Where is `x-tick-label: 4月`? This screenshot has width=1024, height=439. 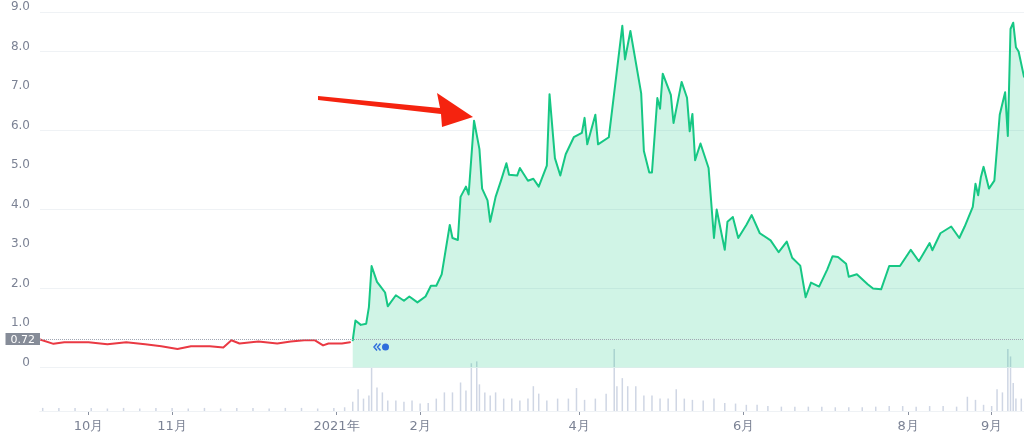
x-tick-label: 4月 is located at coordinates (579, 425).